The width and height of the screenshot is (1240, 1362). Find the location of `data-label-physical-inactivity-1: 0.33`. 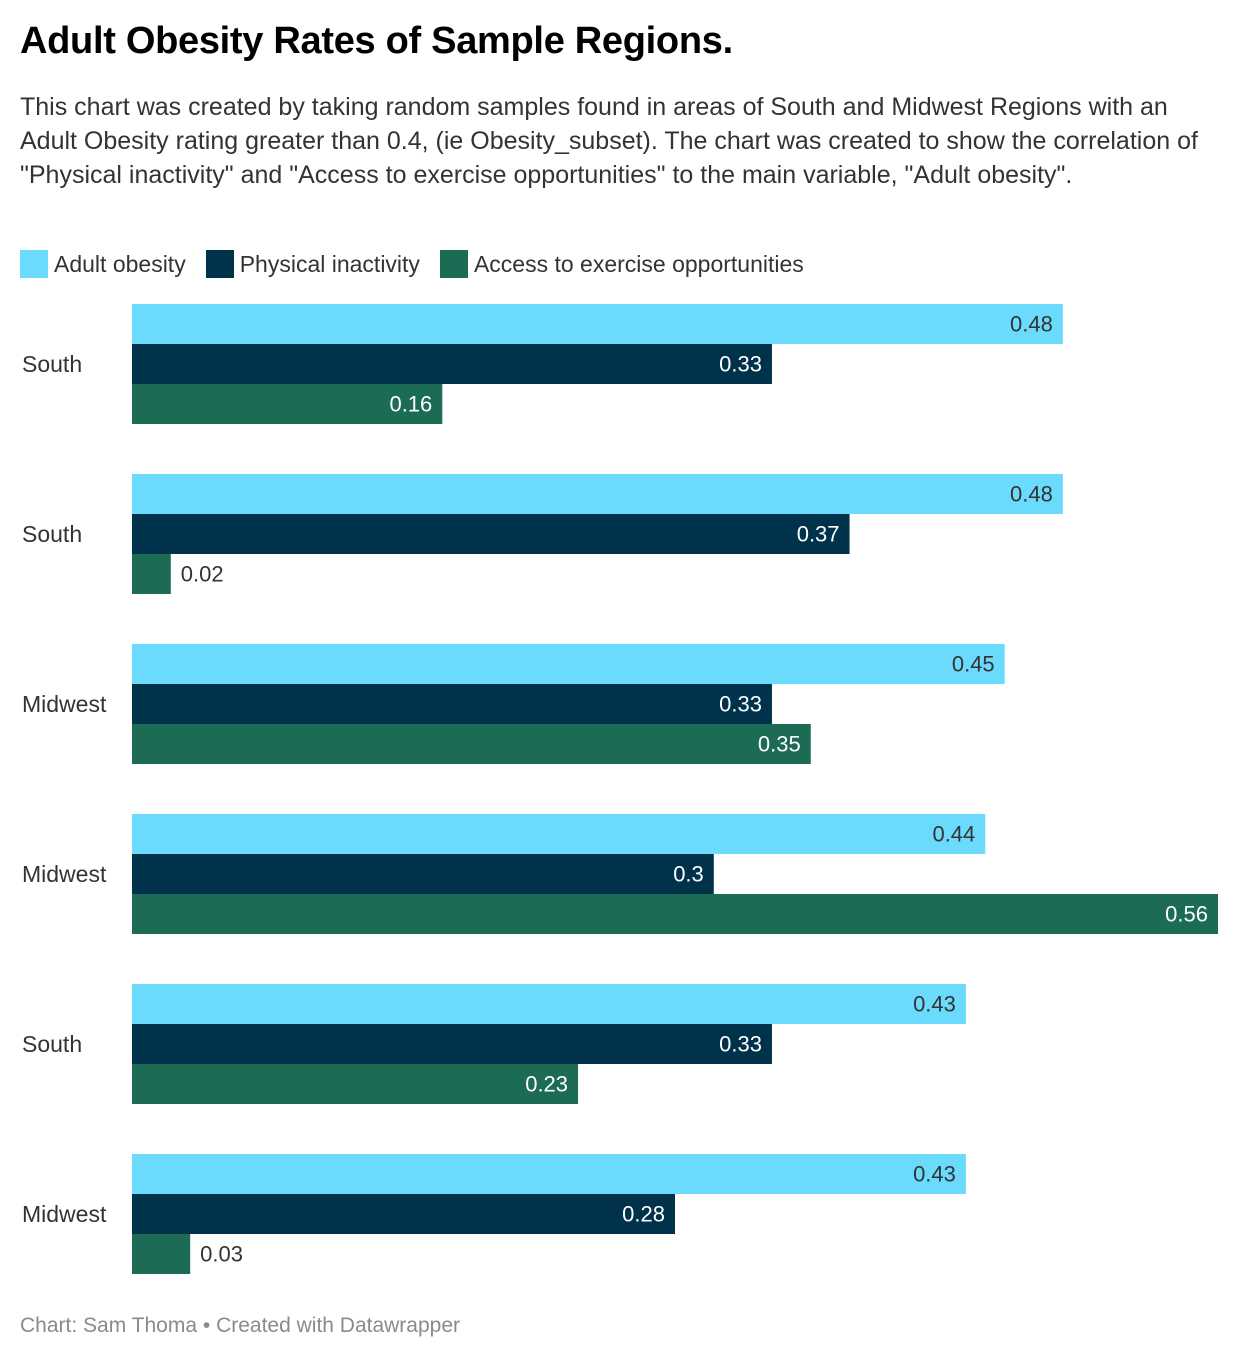

data-label-physical-inactivity-1: 0.33 is located at coordinates (740, 364).